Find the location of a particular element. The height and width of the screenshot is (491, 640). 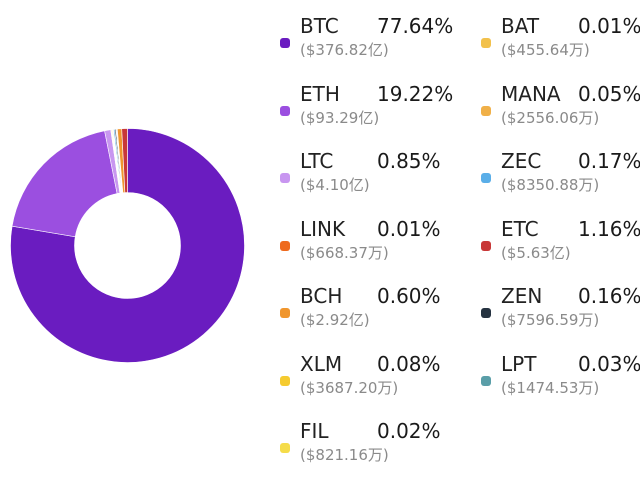

legend-percentage: 19.22% is located at coordinates (415, 93).